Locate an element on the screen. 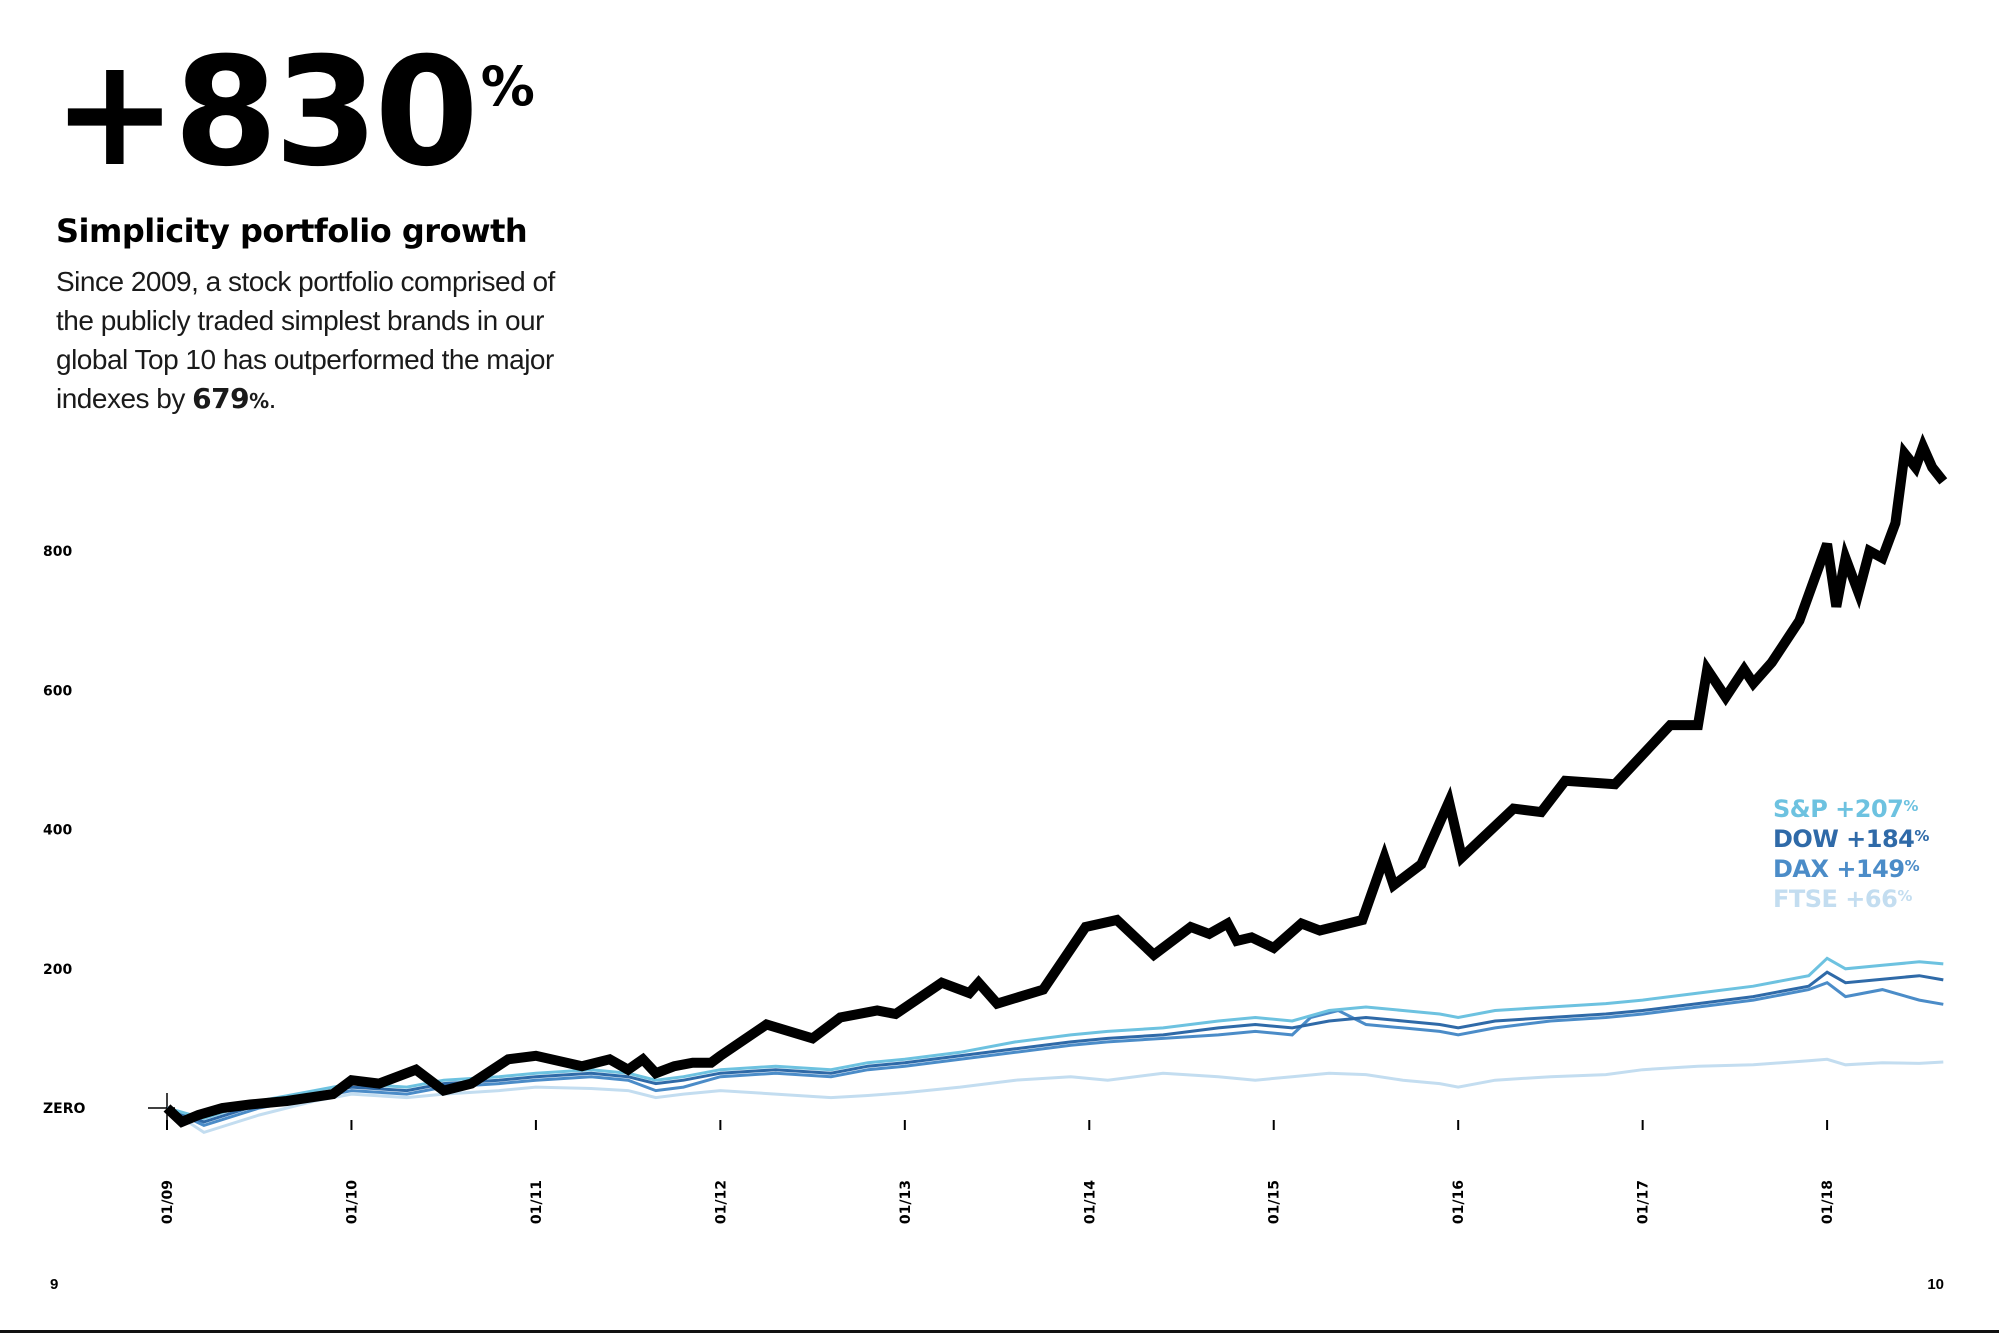  legend-entry: FTSE +66% is located at coordinates (1842, 899).